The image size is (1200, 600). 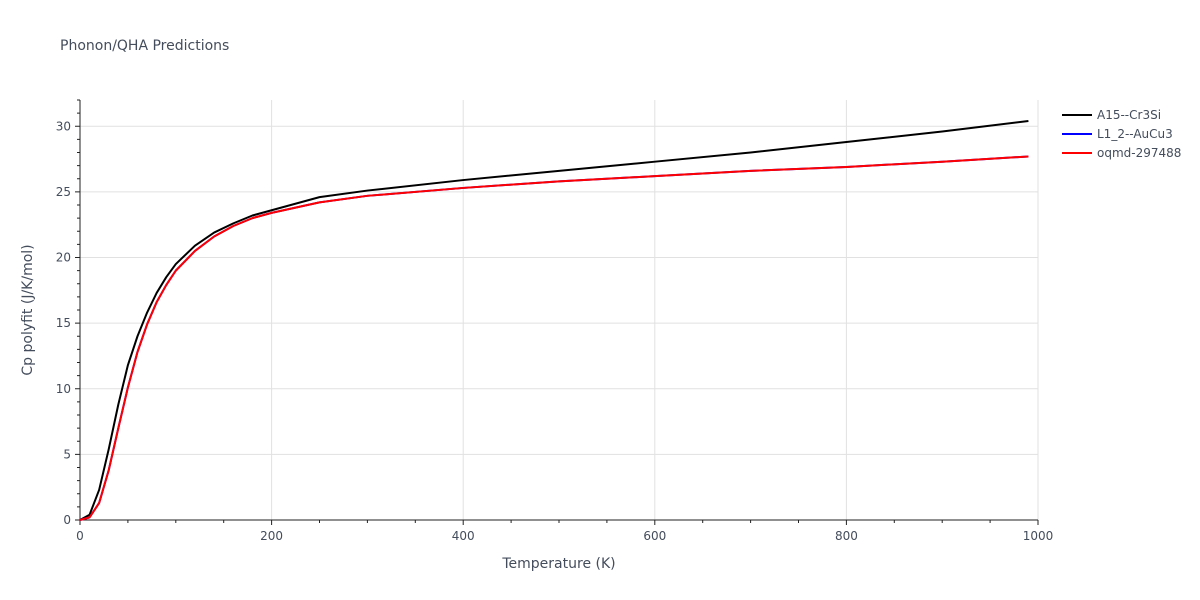 I want to click on y-tick-label: 25, so click(x=63, y=192).